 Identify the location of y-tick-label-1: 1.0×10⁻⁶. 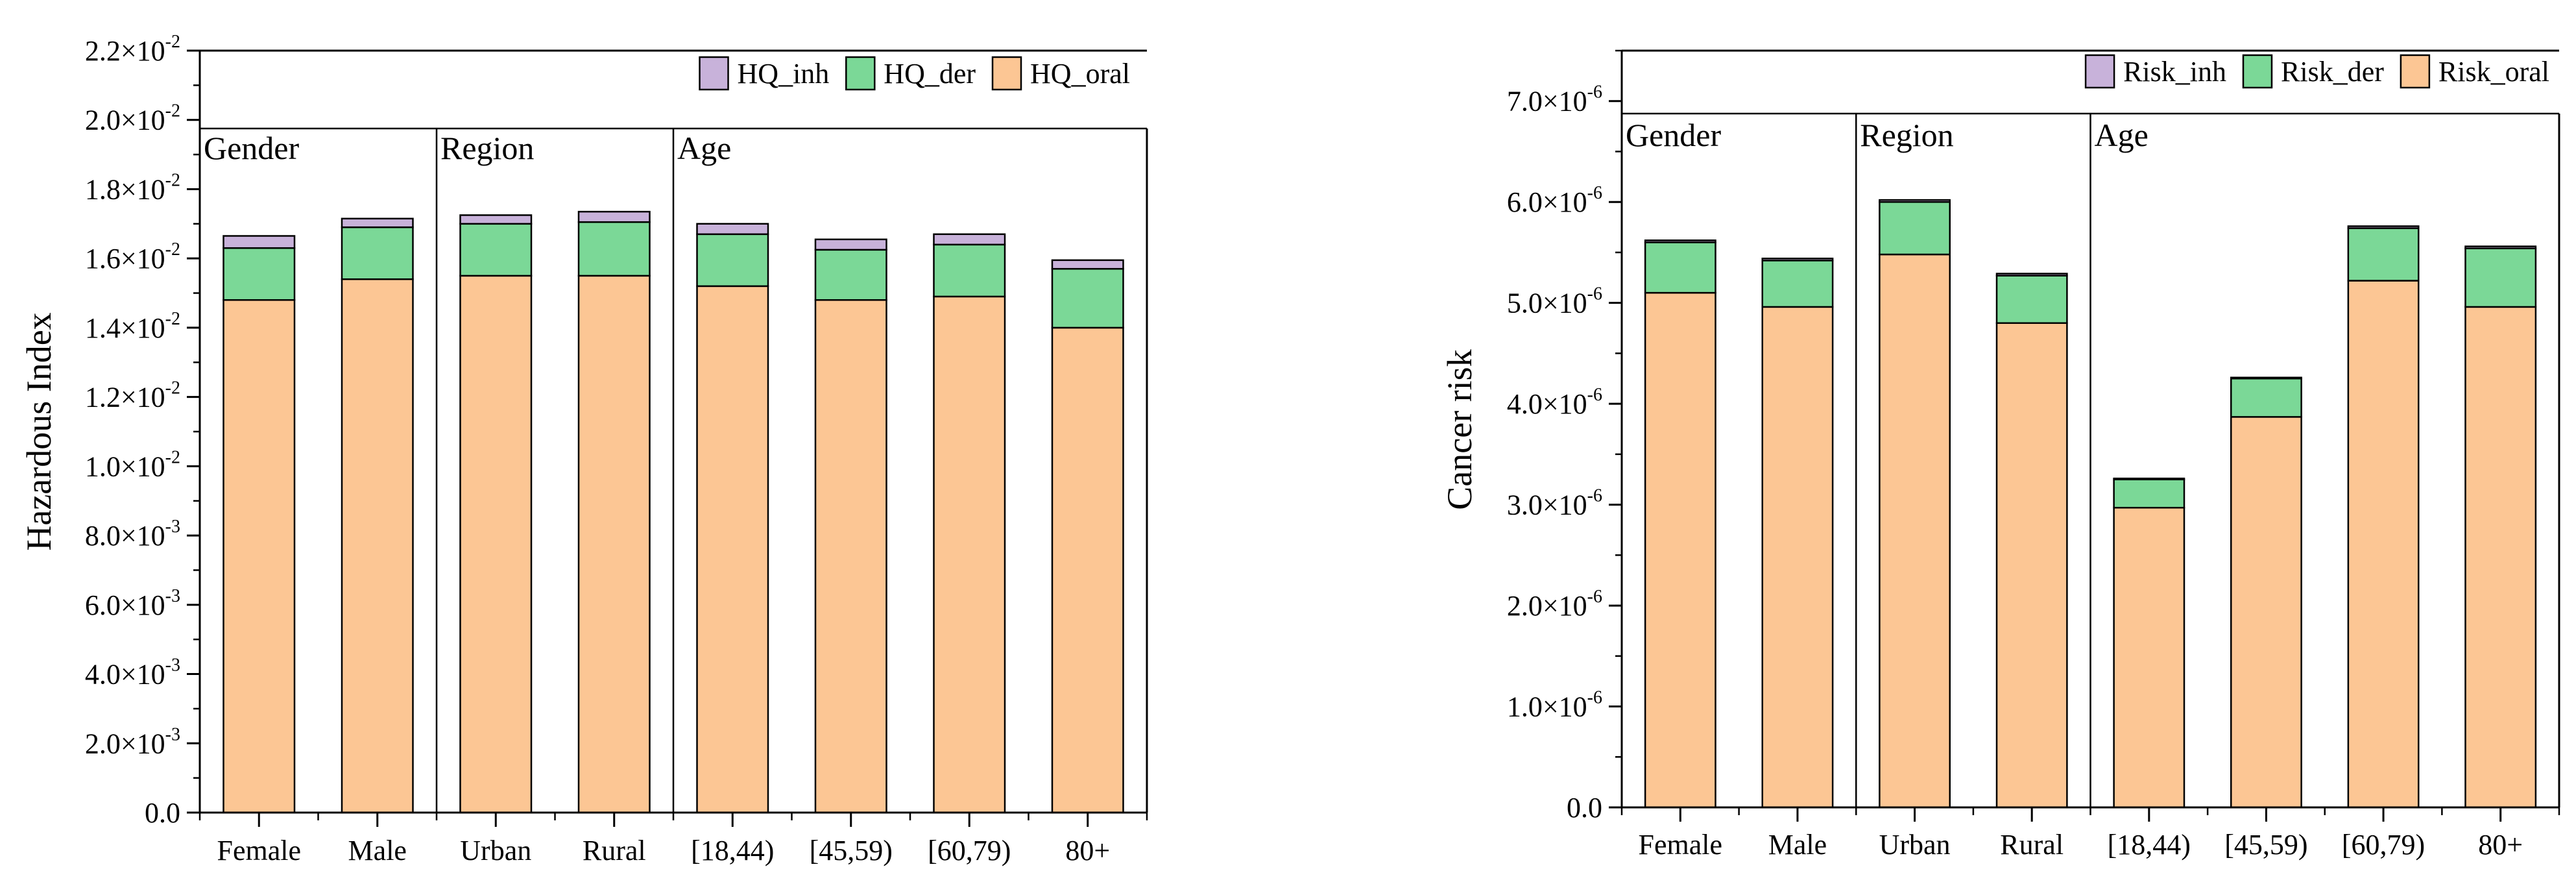
(1554, 705).